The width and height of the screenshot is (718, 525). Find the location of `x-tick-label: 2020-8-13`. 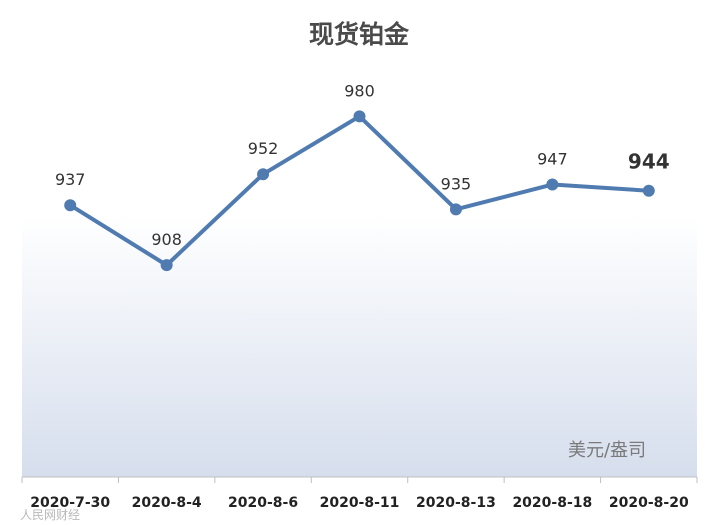

x-tick-label: 2020-8-13 is located at coordinates (456, 503).